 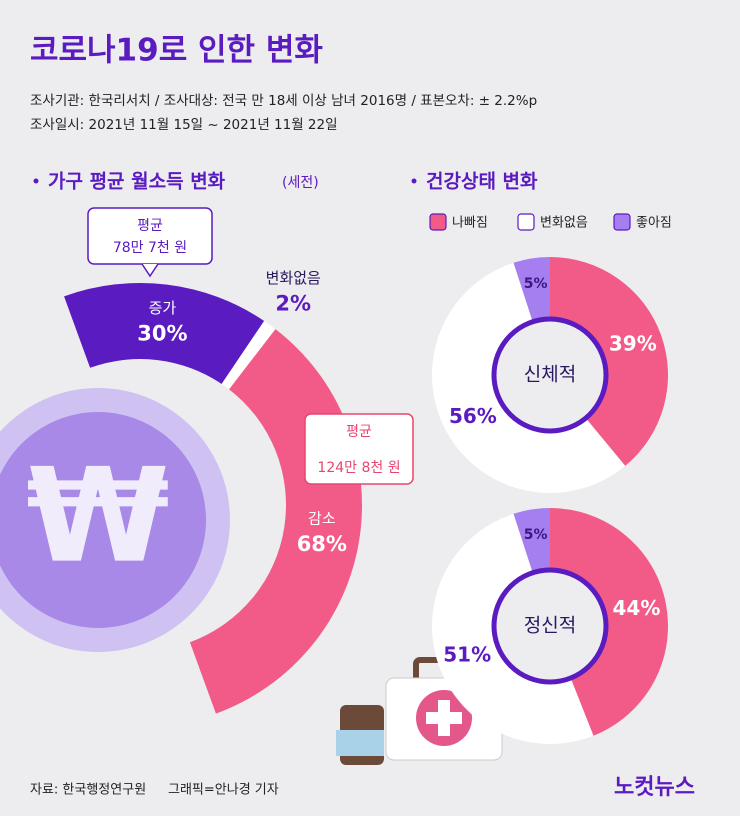 I want to click on segment-label: 증가, so click(x=163, y=308).